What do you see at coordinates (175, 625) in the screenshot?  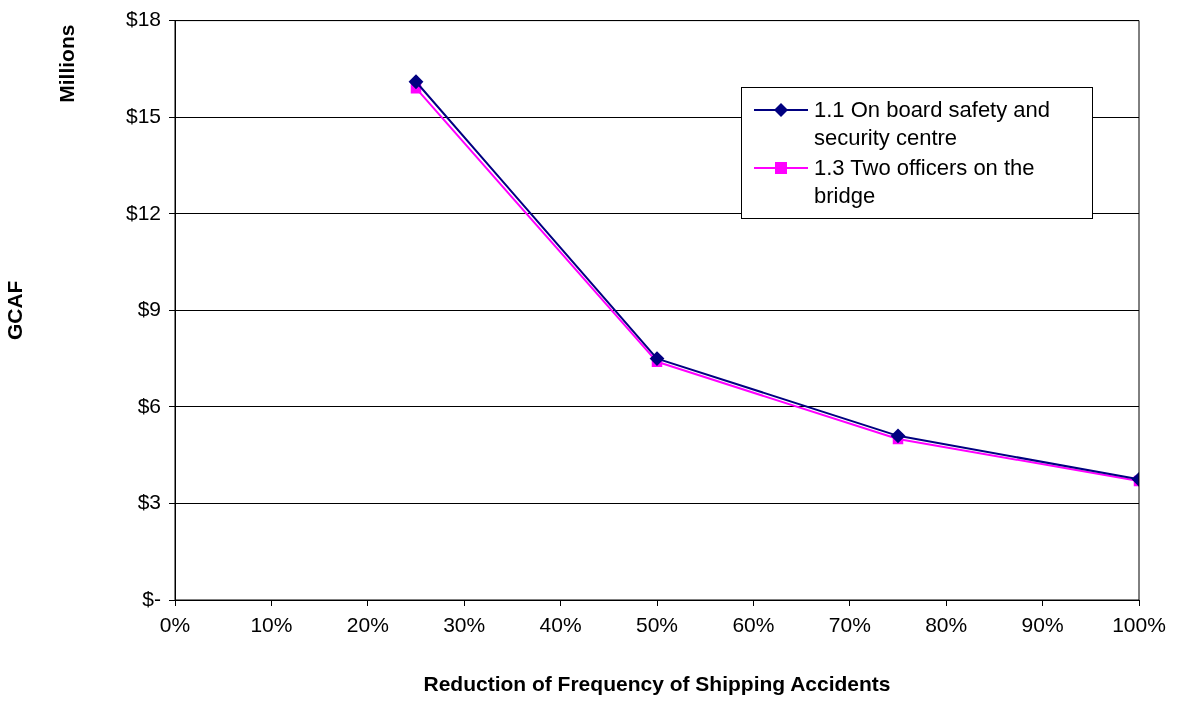 I see `x-tick-label: 0%` at bounding box center [175, 625].